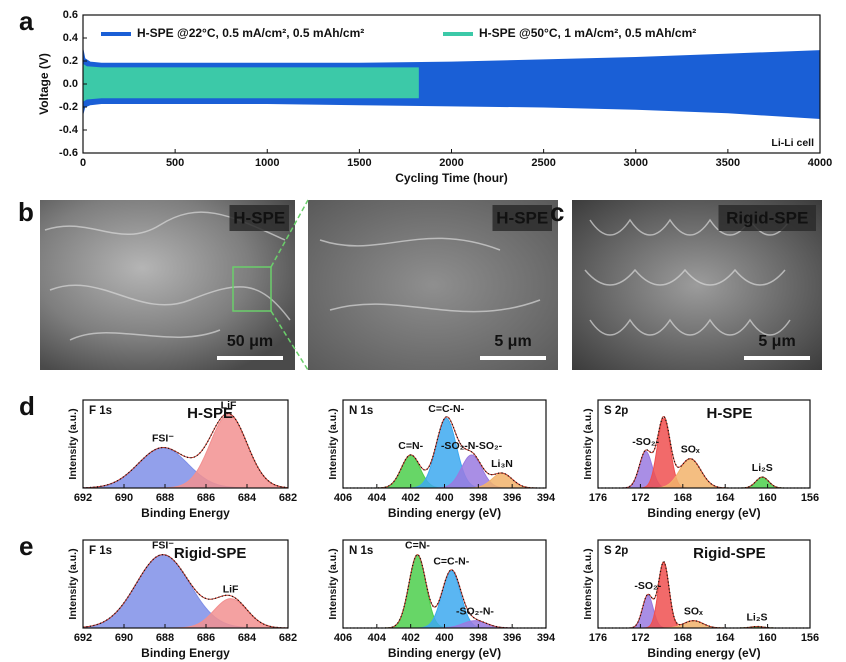  I want to click on zoom-line, so click(289, 340).